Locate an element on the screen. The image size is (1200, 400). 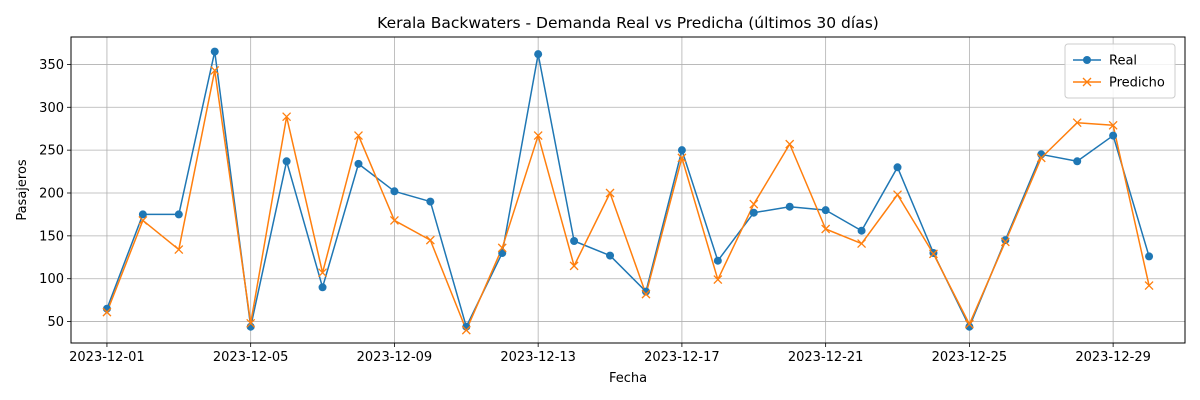
x-tick-label: 2023-12-13 is located at coordinates (538, 357).